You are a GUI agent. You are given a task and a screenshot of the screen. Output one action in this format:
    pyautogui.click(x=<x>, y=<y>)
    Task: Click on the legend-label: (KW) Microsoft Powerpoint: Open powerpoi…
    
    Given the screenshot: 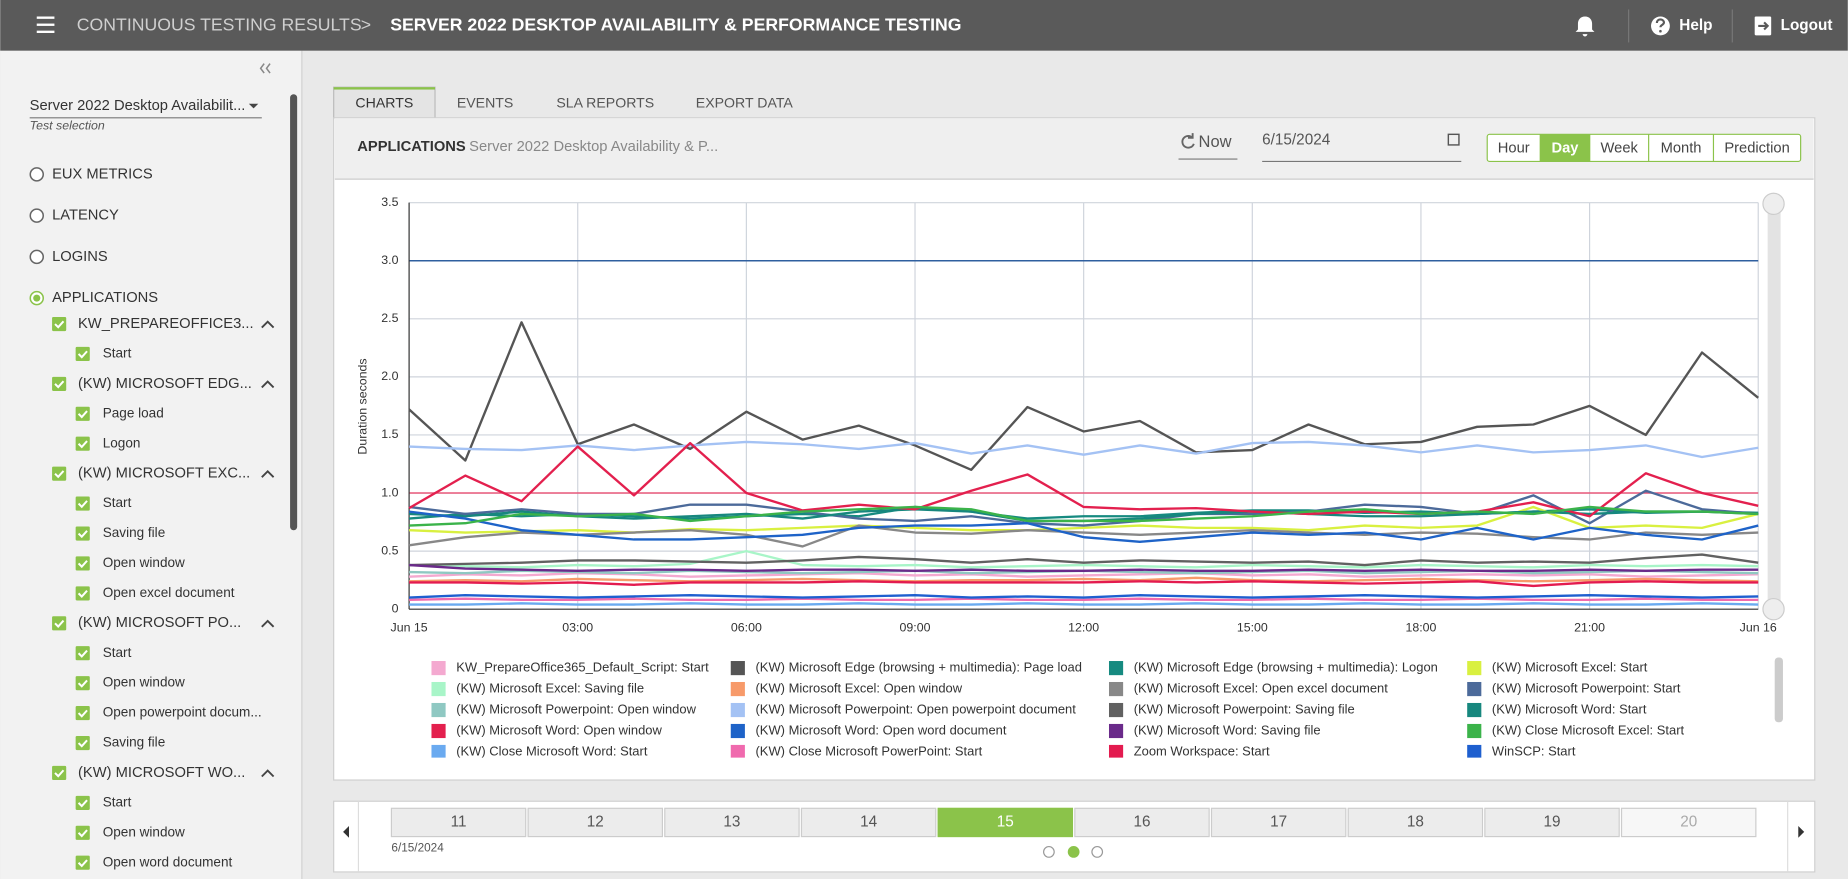 What is the action you would take?
    pyautogui.click(x=916, y=708)
    